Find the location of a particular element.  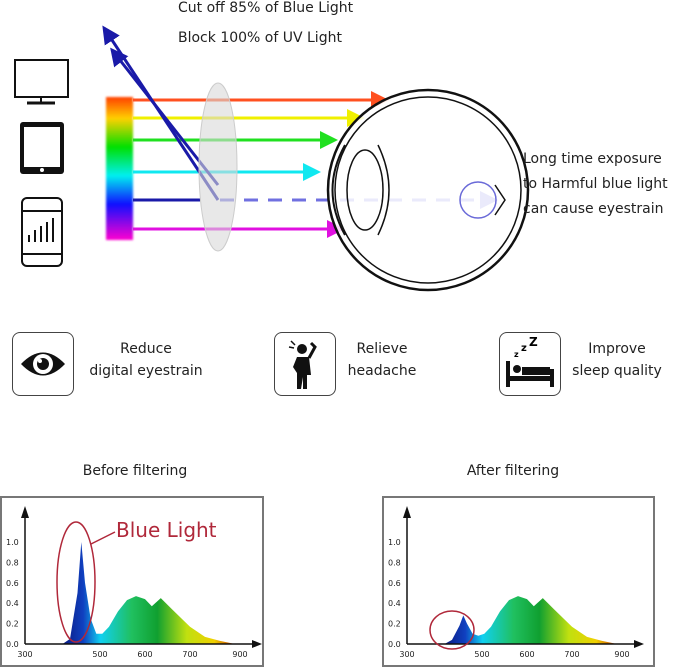

chart-title-after: After filtering is located at coordinates (513, 471).